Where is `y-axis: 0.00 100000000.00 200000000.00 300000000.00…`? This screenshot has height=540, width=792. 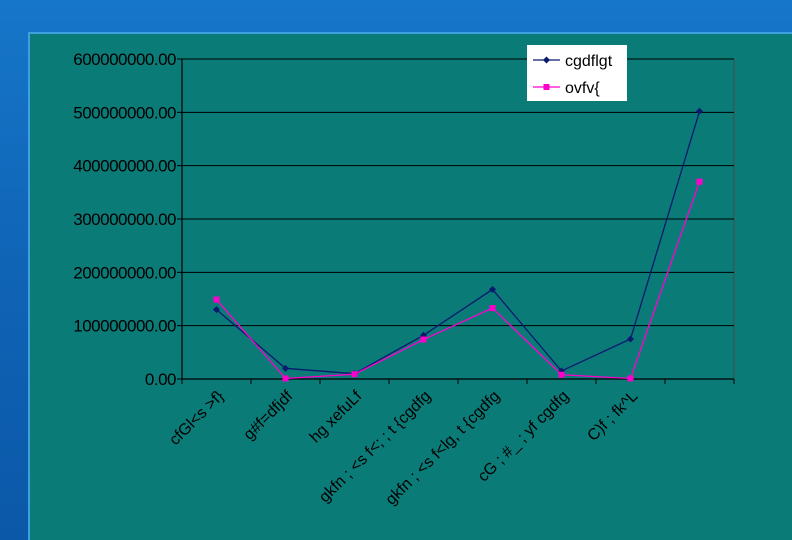 y-axis: 0.00 100000000.00 200000000.00 300000000.00… is located at coordinates (128, 219).